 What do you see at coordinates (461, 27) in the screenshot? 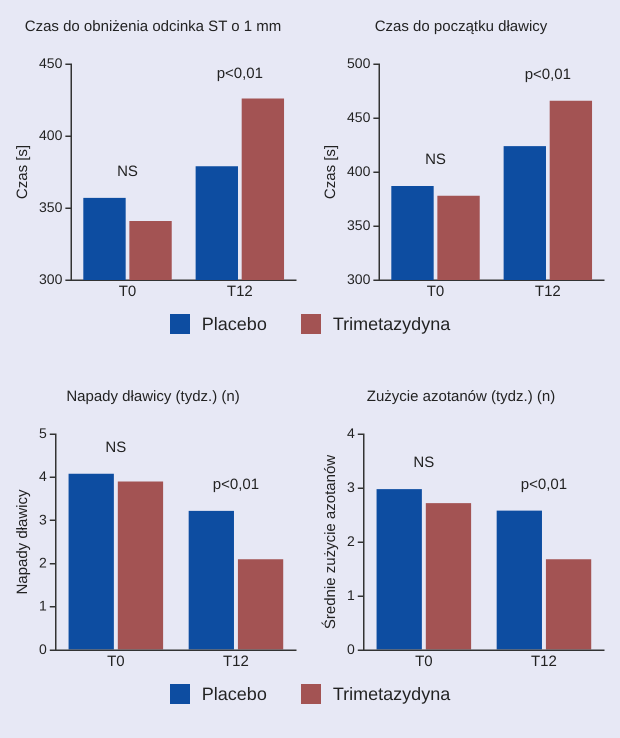
I see `chart-title: Czas do początku dławicy` at bounding box center [461, 27].